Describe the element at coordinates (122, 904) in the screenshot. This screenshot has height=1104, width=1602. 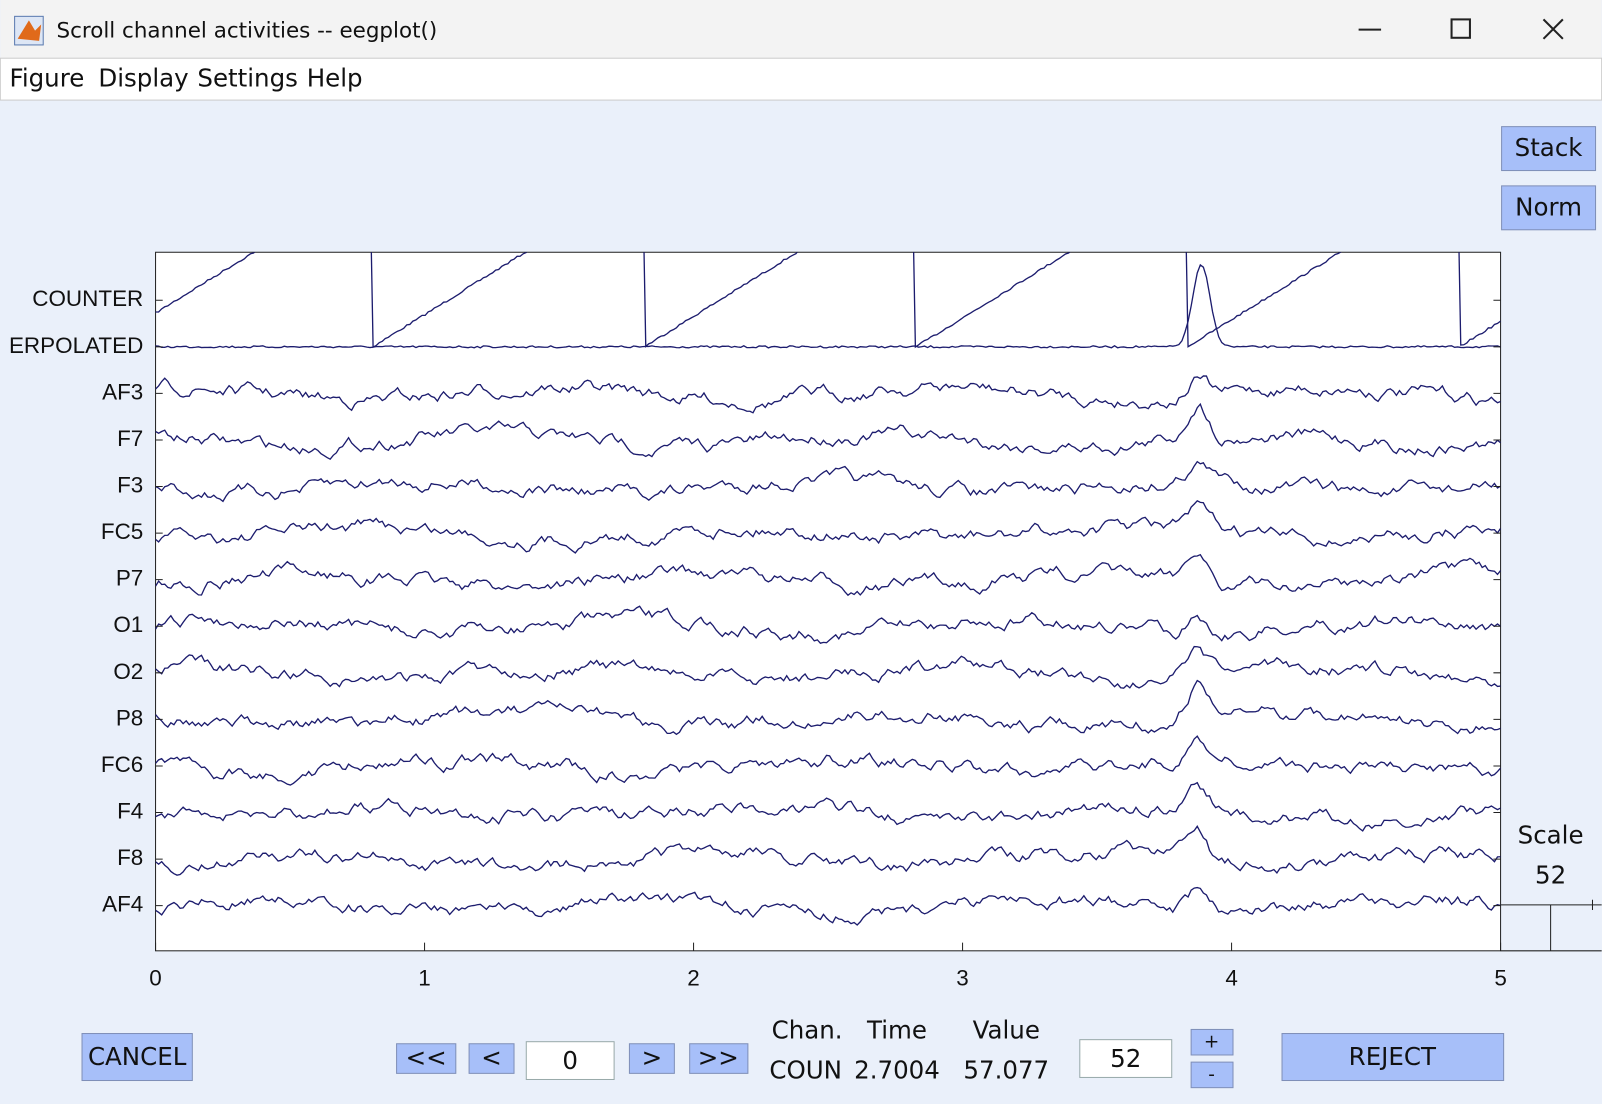
I see `channel-label: AF4` at that location.